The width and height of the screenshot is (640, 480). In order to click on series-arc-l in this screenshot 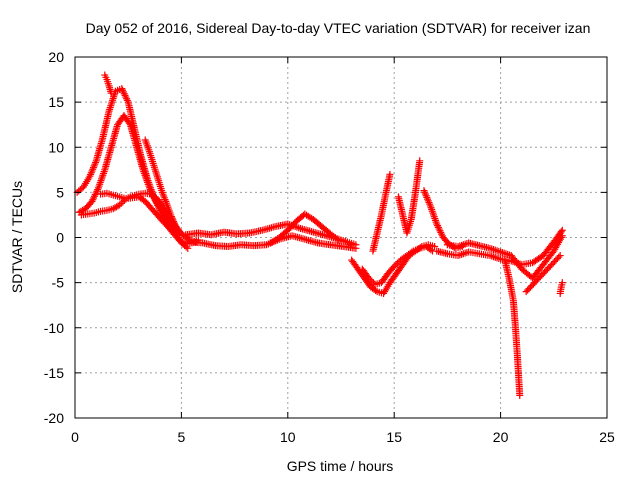, I will do `click(381, 212)`.